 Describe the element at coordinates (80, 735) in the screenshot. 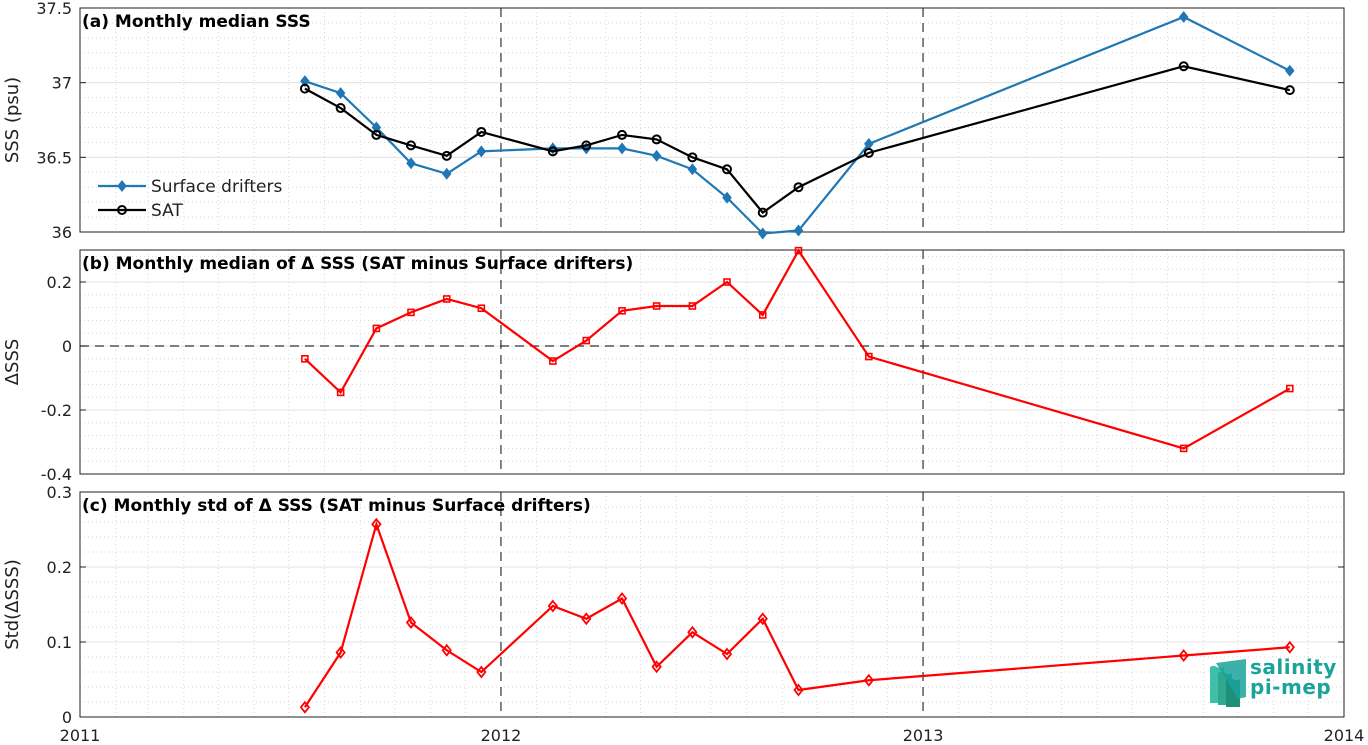

I see `x-tick-label: 2011` at that location.